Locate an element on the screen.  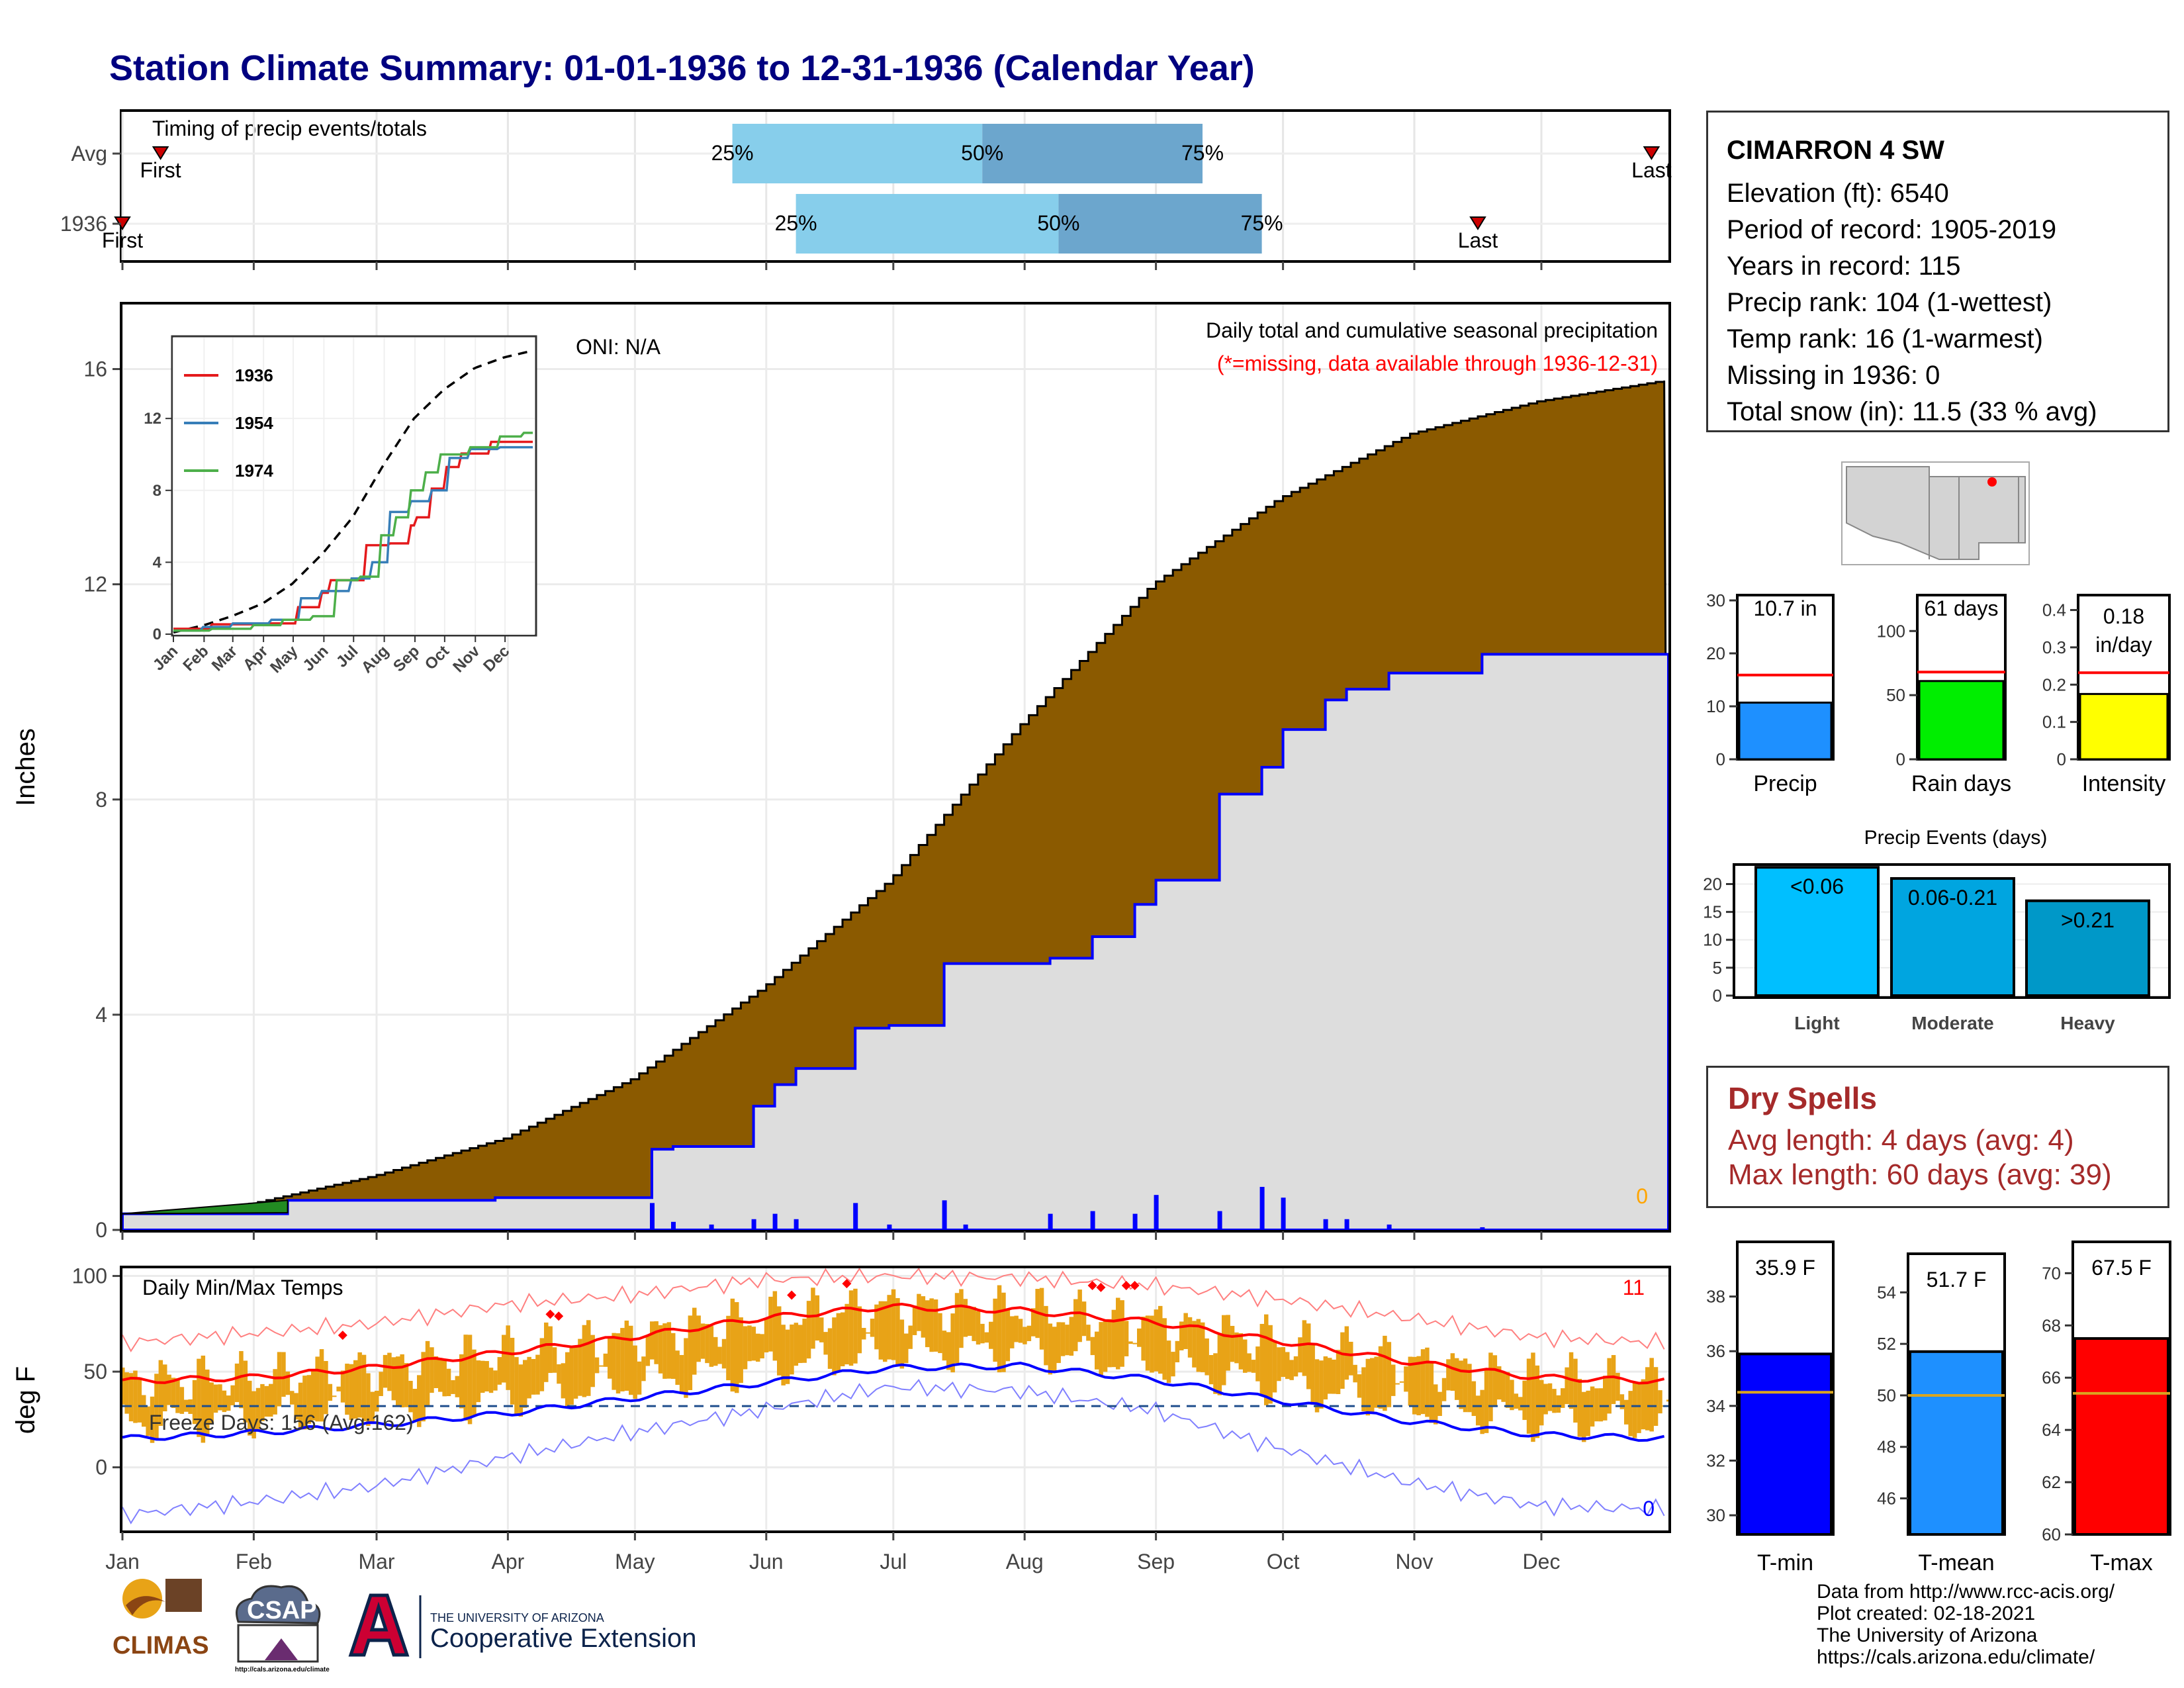
temps-ytick-label: 100 is located at coordinates (89, 1276).